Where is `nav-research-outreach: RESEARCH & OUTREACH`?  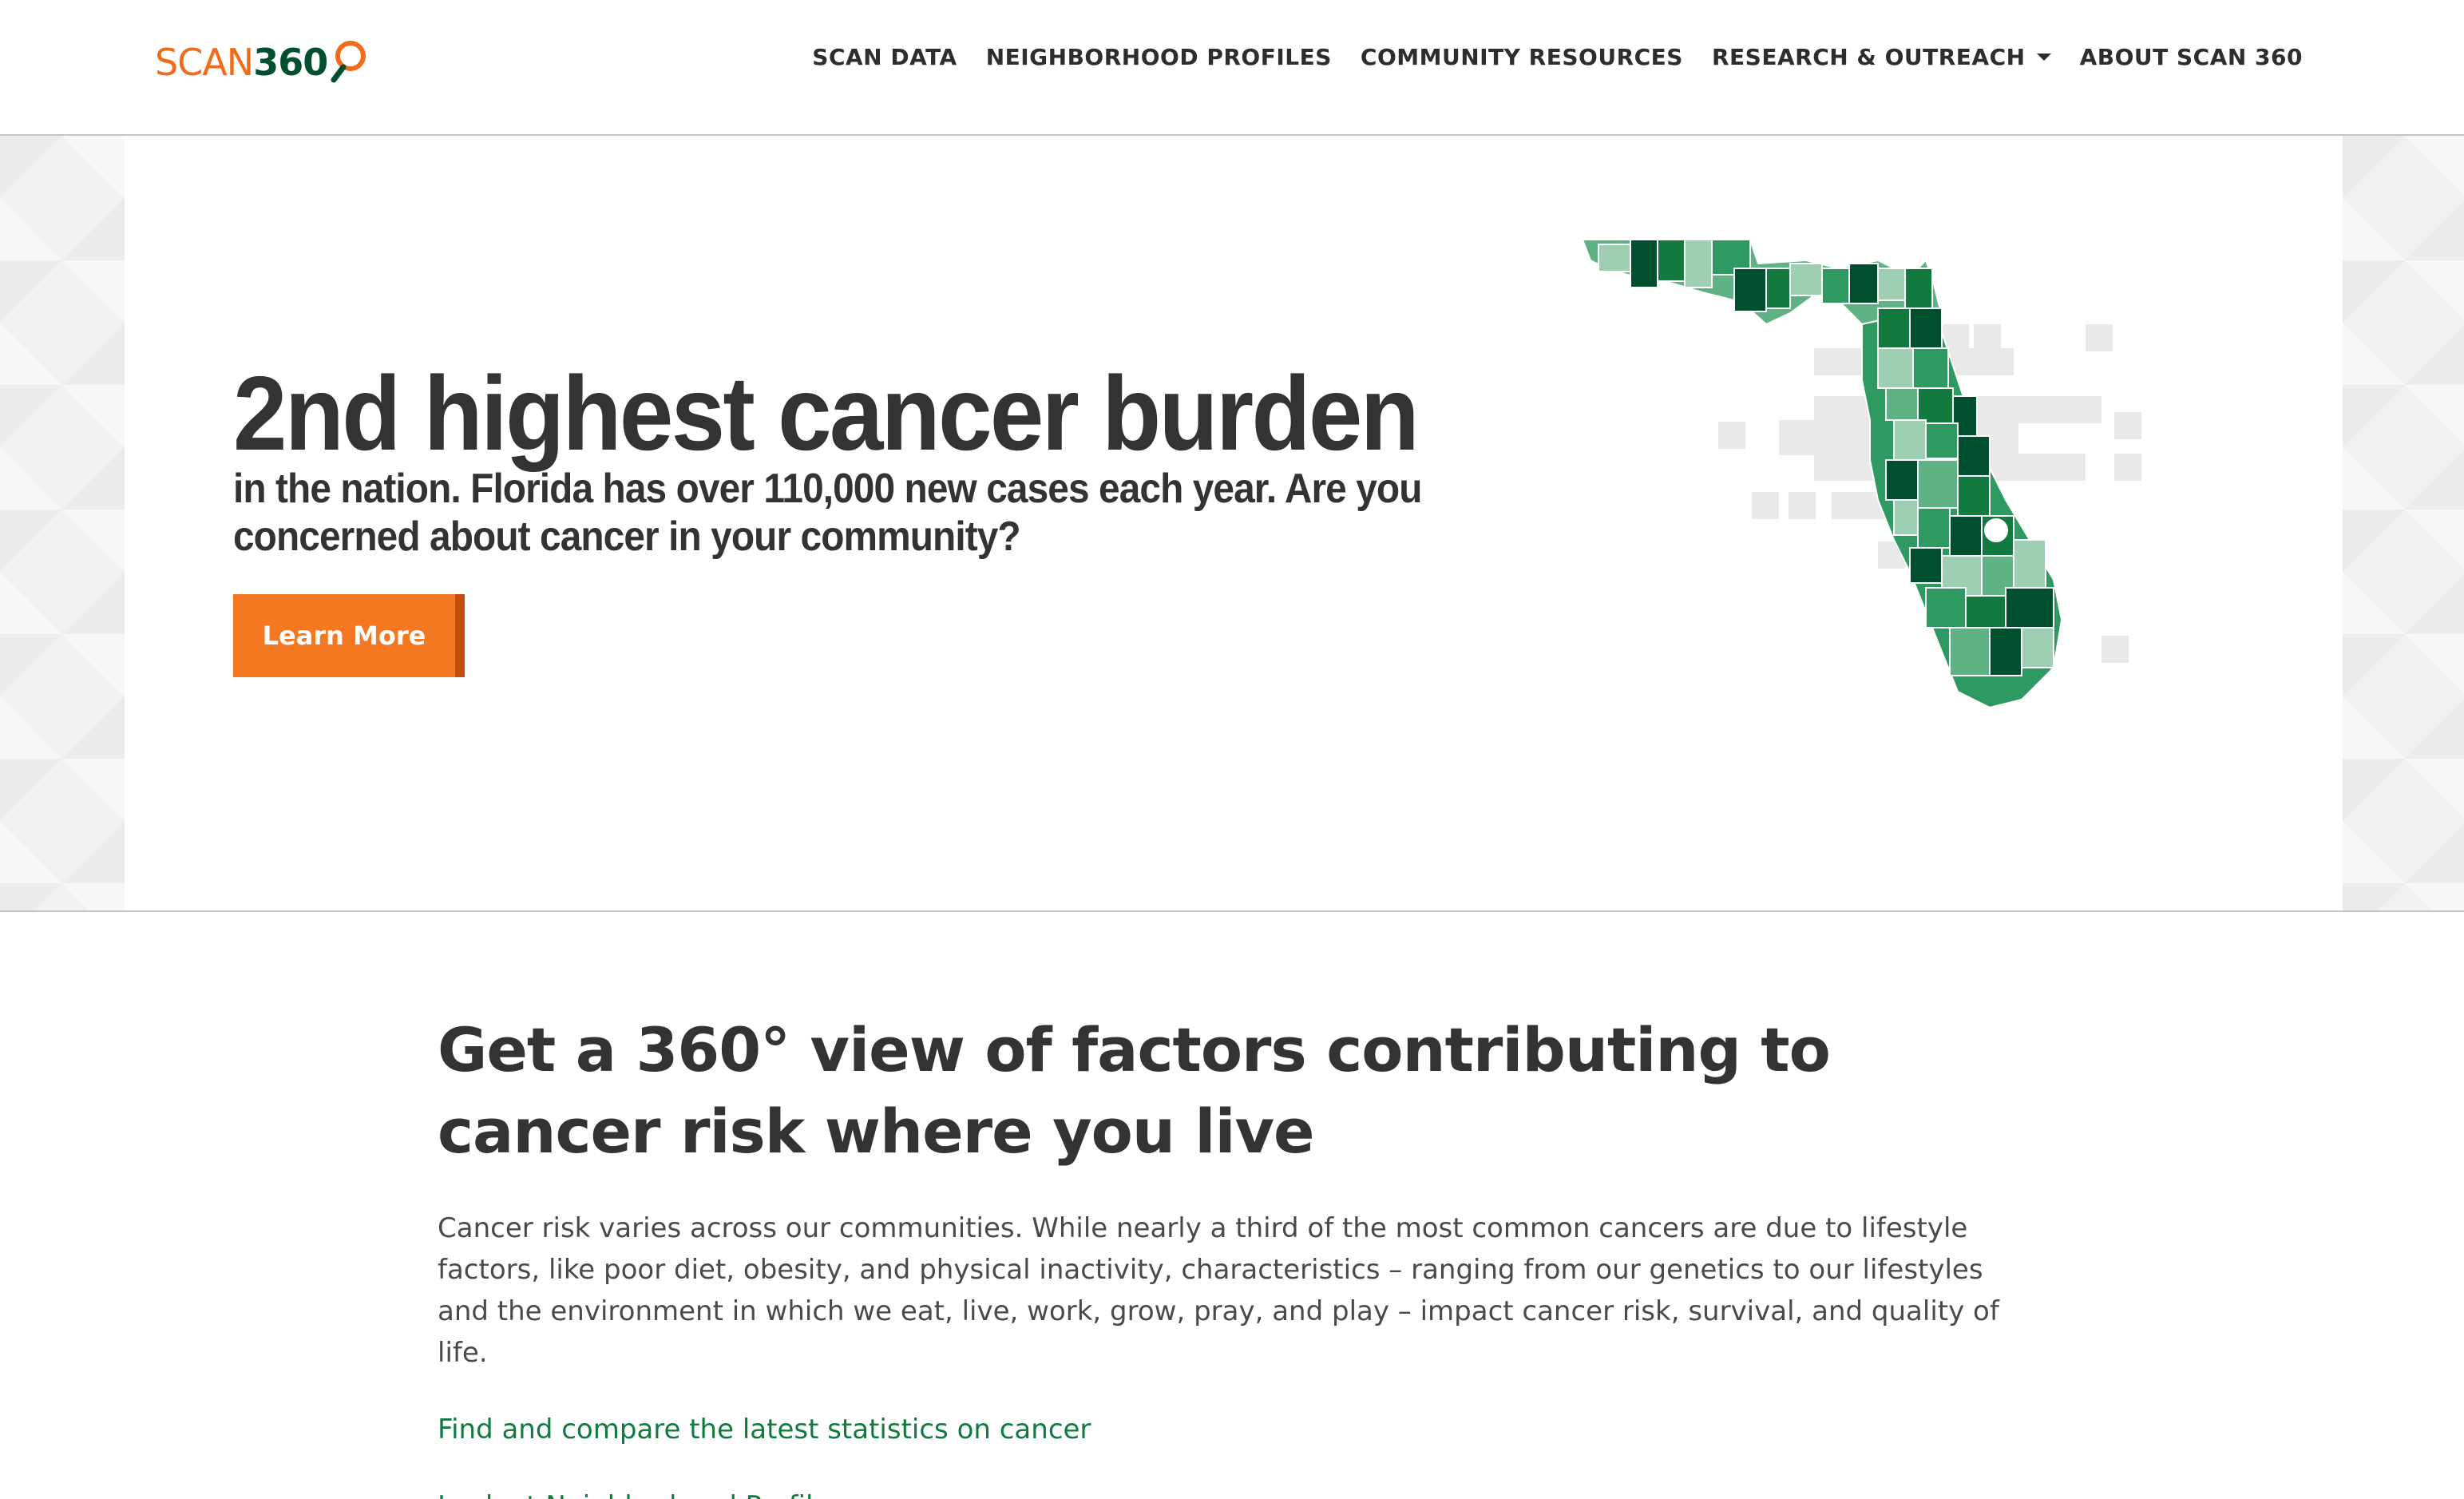
nav-research-outreach: RESEARCH & OUTREACH is located at coordinates (1881, 57).